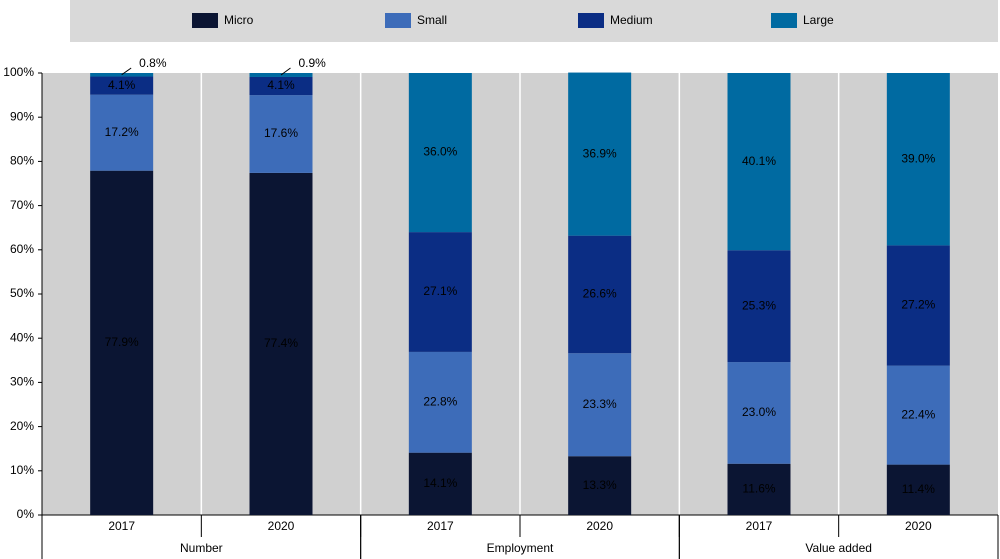  I want to click on y-tick-label: 70%, so click(22, 205).